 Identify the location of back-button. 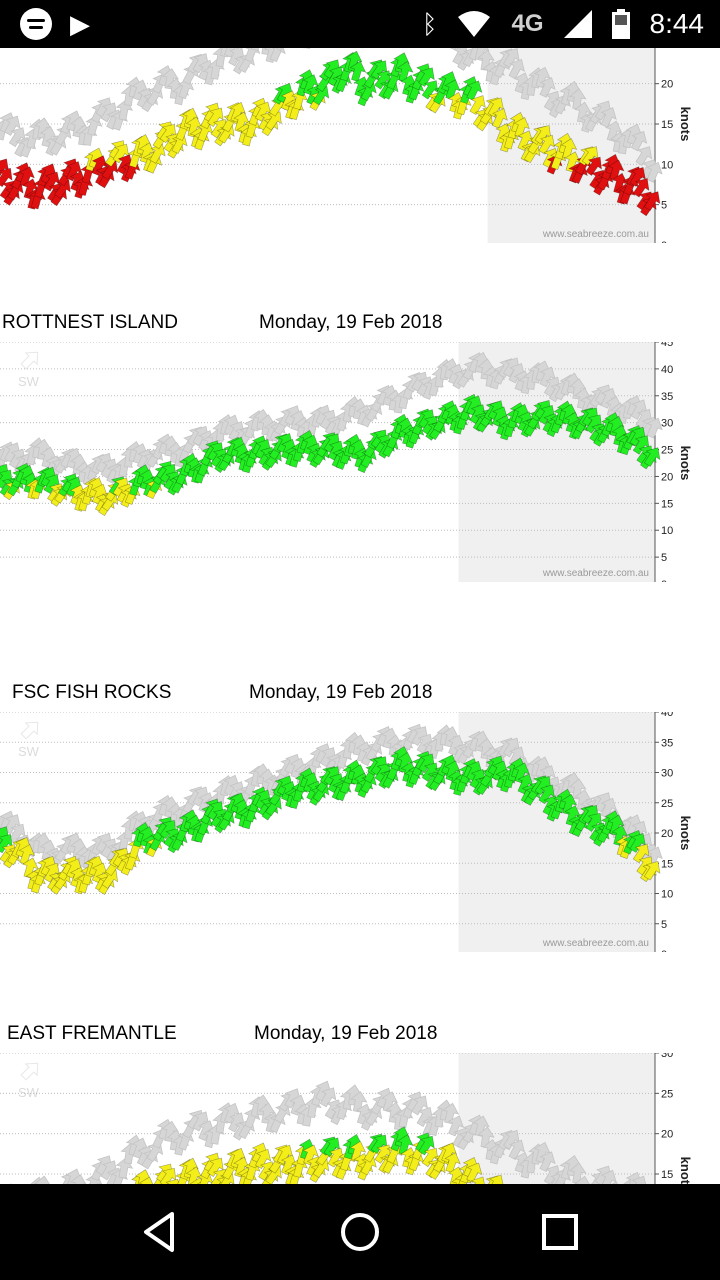
(160, 1232).